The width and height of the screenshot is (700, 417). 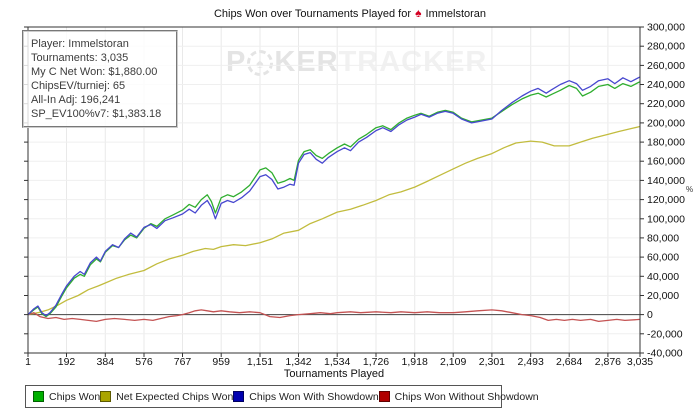 I want to click on legend-item: Net Expected Chips Won, so click(x=166, y=397).